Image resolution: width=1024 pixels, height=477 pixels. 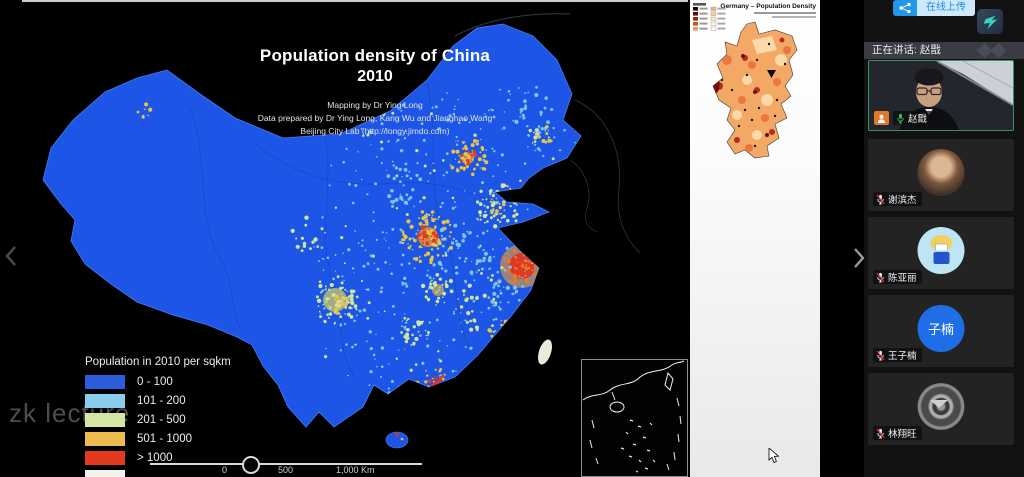 What do you see at coordinates (286, 470) in the screenshot?
I see `scalebar-tick-500: 500` at bounding box center [286, 470].